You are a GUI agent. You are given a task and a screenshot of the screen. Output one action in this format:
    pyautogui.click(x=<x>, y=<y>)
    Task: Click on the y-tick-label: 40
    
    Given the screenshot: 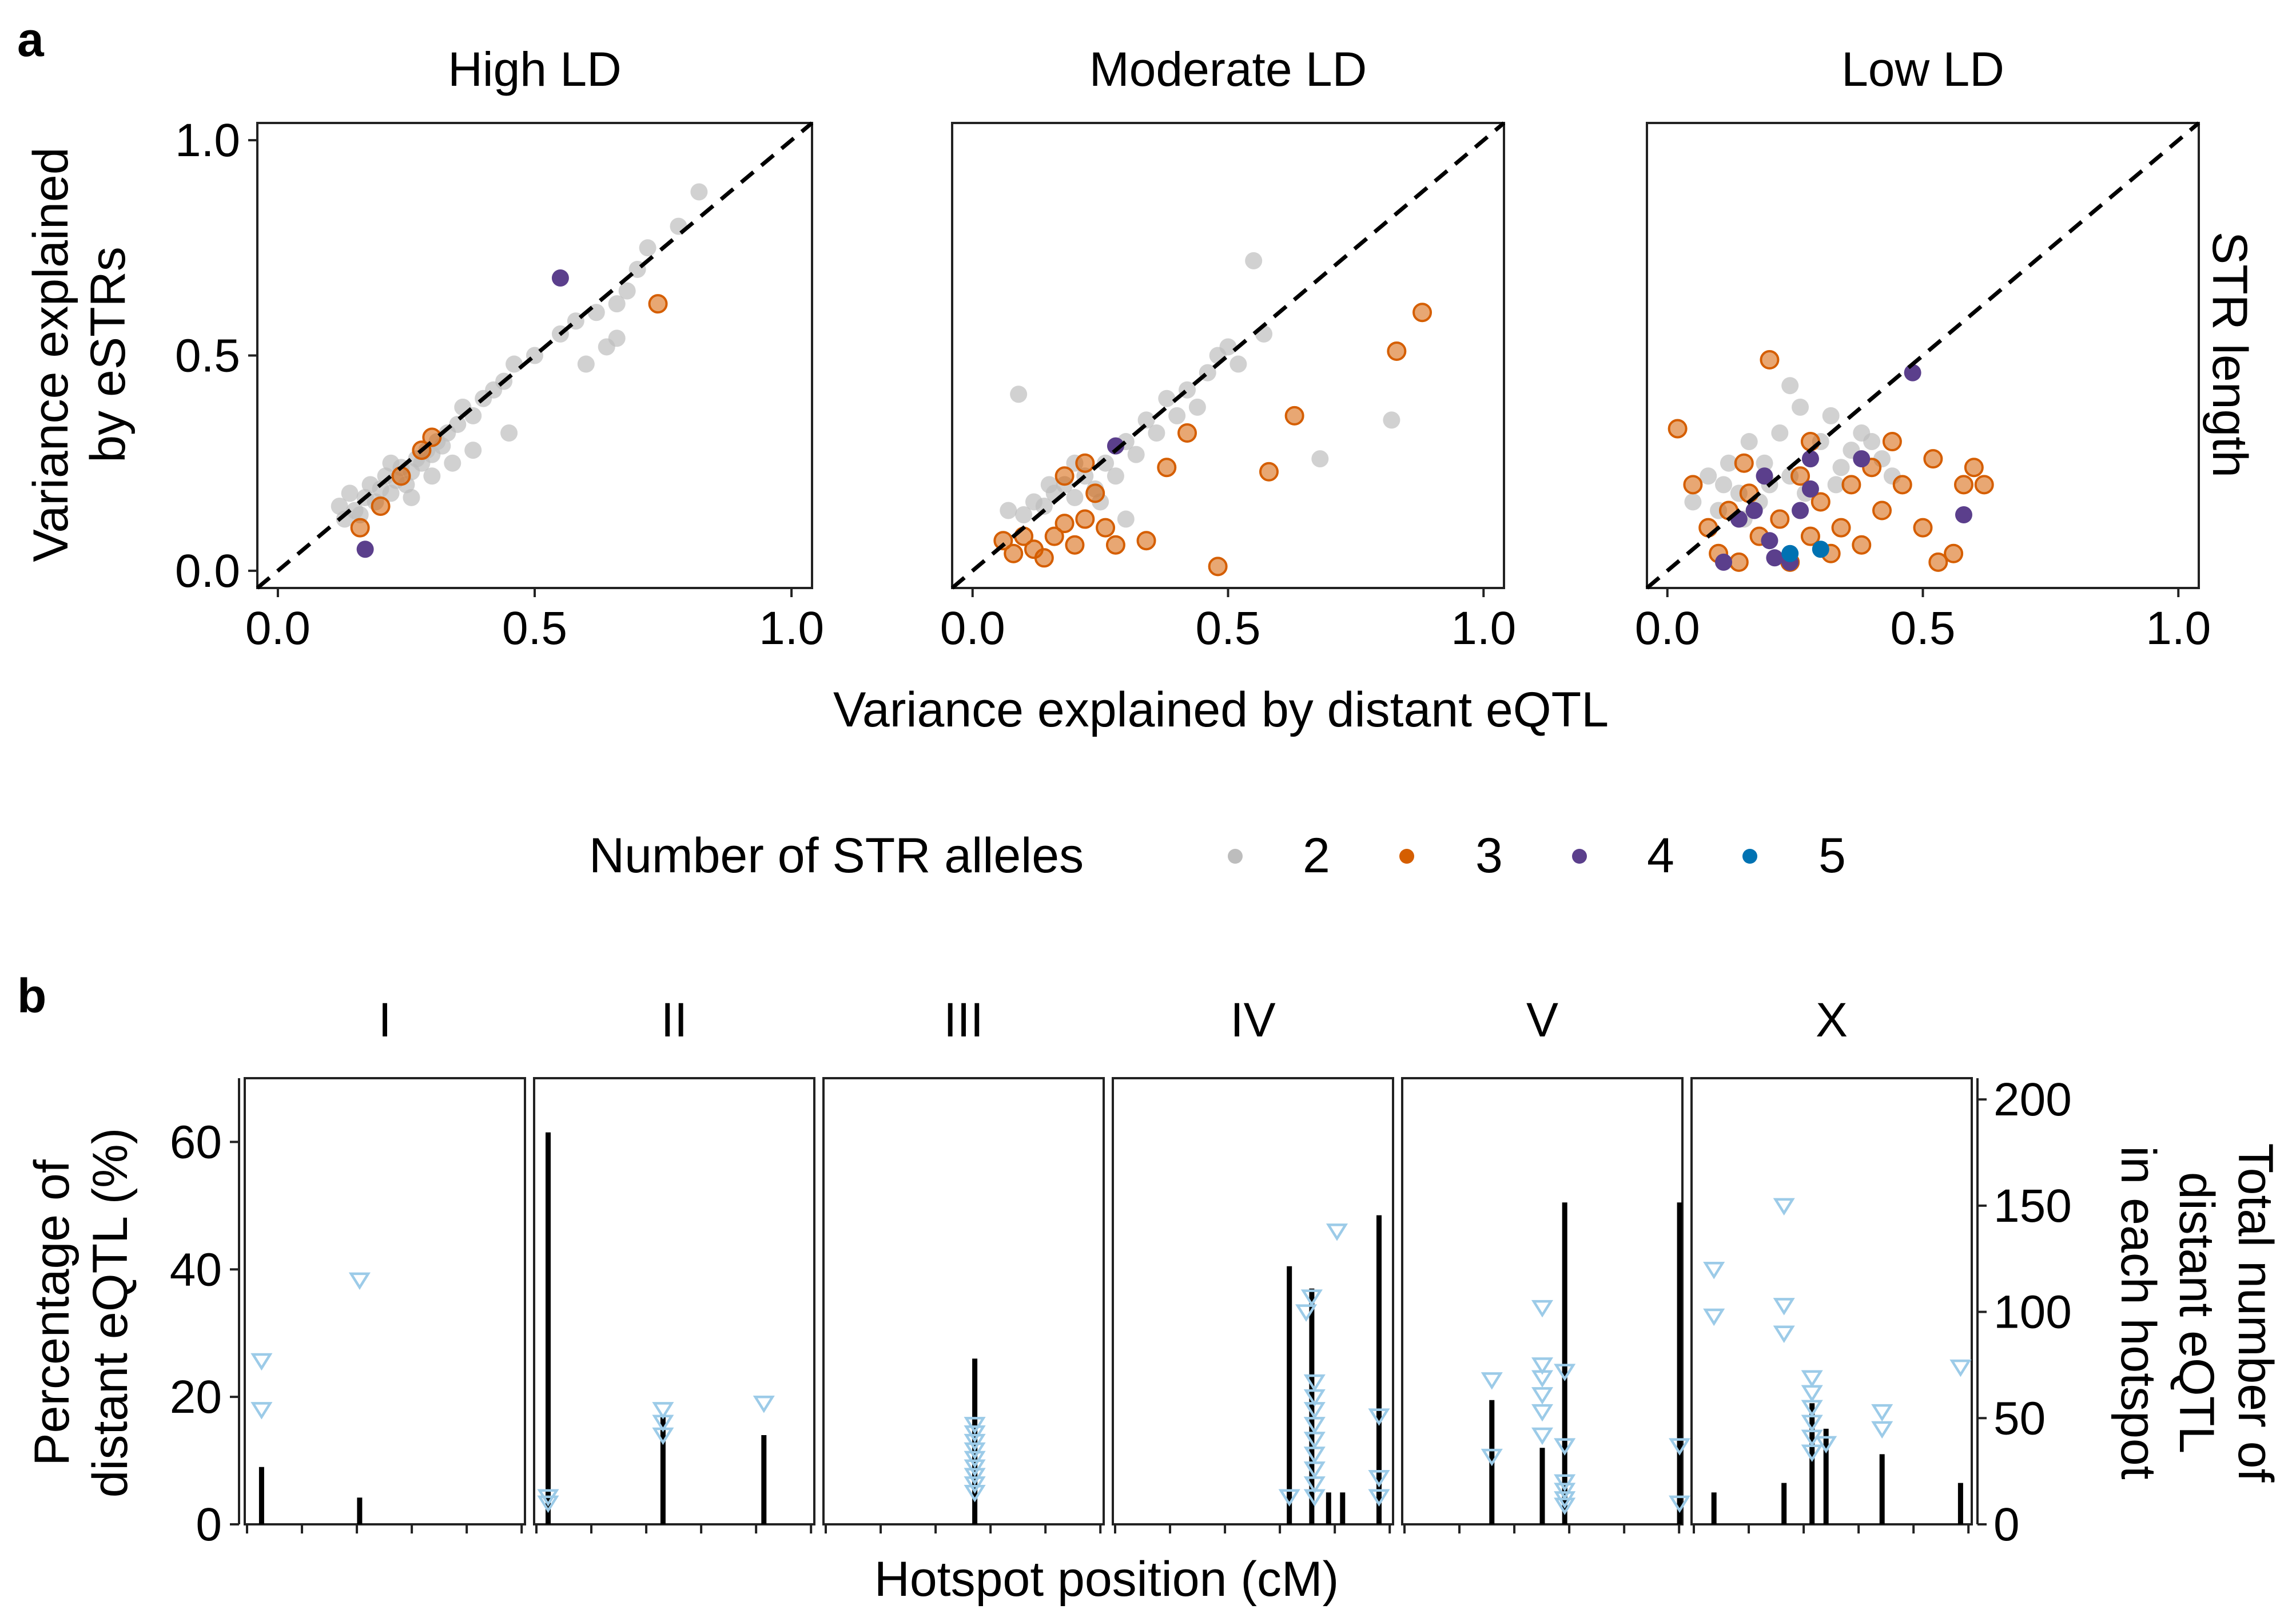 What is the action you would take?
    pyautogui.click(x=196, y=1269)
    